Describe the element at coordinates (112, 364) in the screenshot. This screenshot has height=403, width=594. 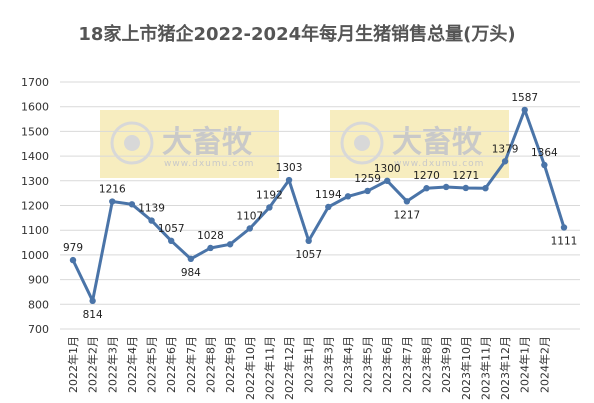
I see `x-tick-label: 2022年3月` at that location.